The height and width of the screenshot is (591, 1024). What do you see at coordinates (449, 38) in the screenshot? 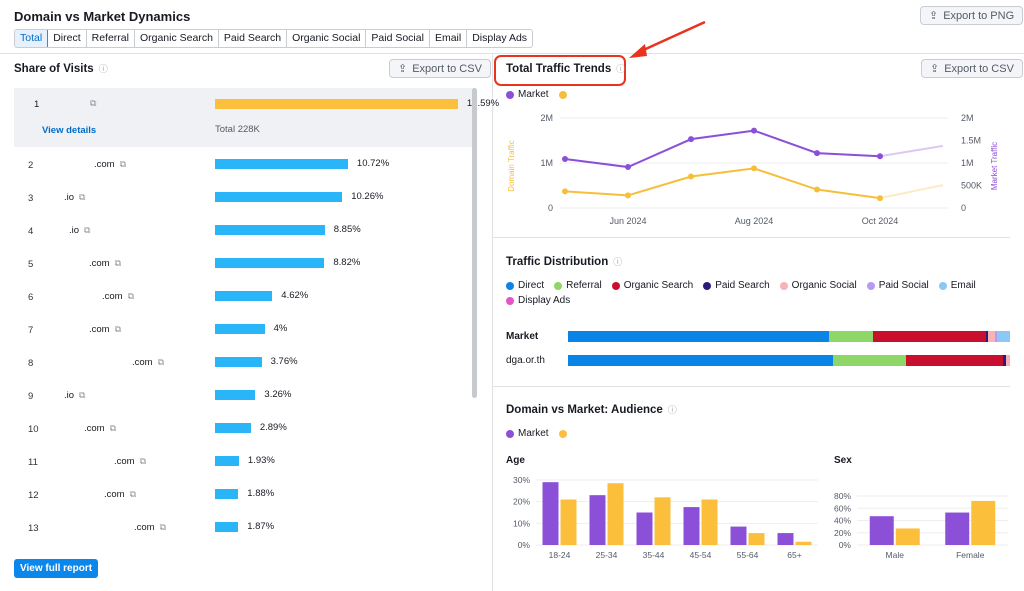
I see `tab-email: Email` at bounding box center [449, 38].